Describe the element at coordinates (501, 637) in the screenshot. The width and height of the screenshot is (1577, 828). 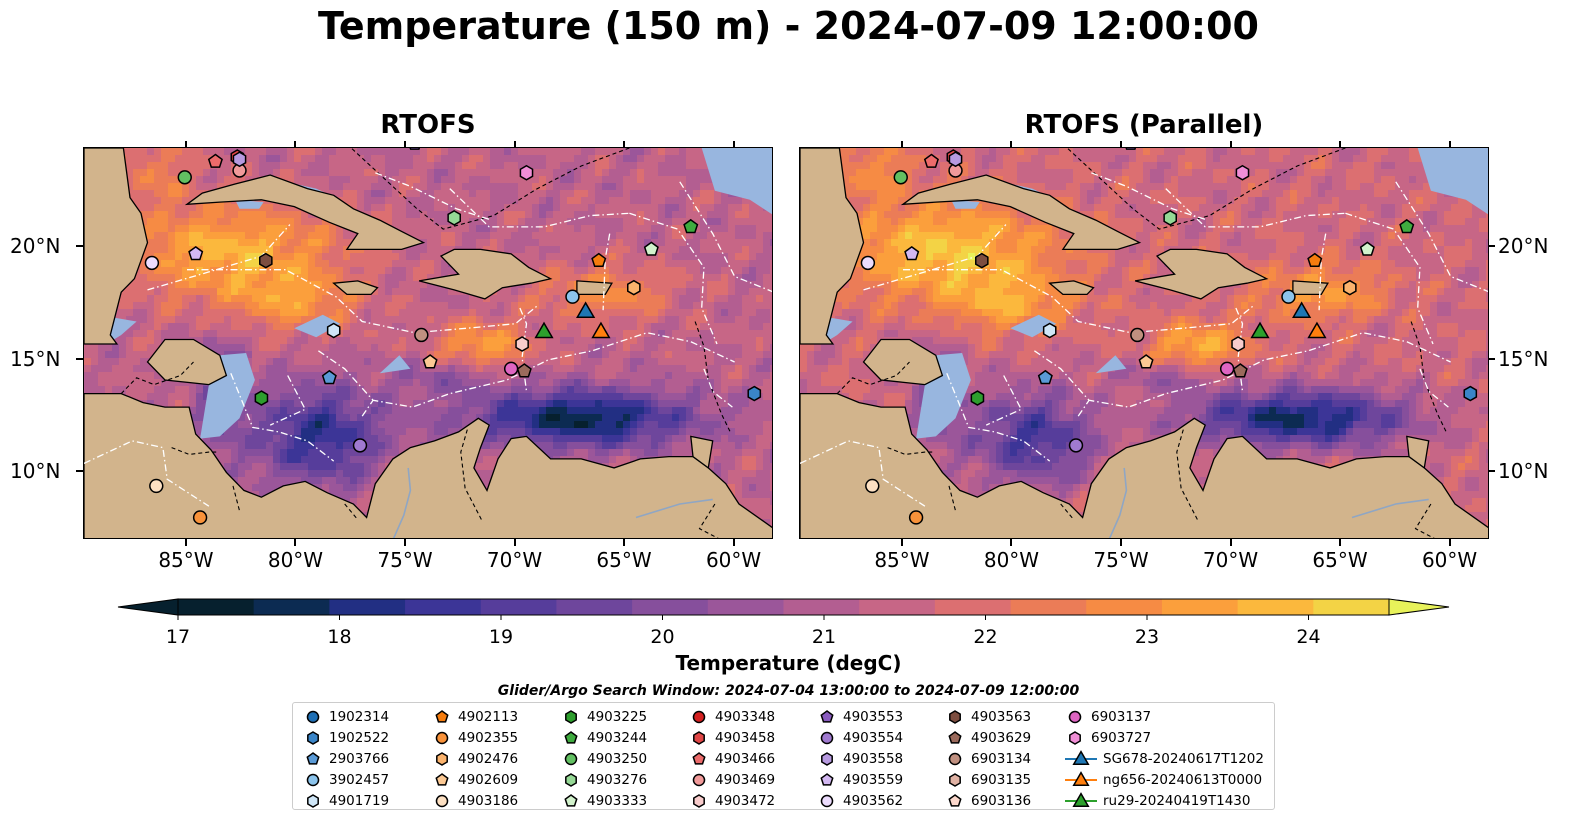
I see `colorbar-tick-label: 19` at that location.